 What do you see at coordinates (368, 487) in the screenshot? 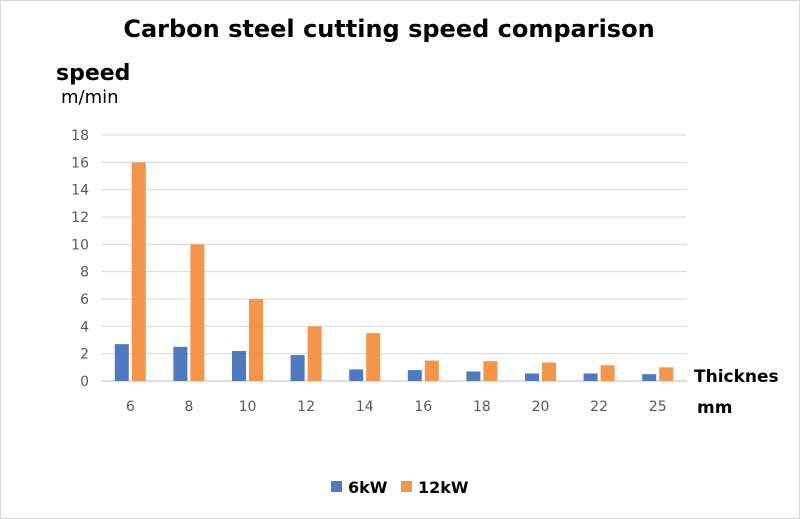
I see `legend-label: 6kW` at bounding box center [368, 487].